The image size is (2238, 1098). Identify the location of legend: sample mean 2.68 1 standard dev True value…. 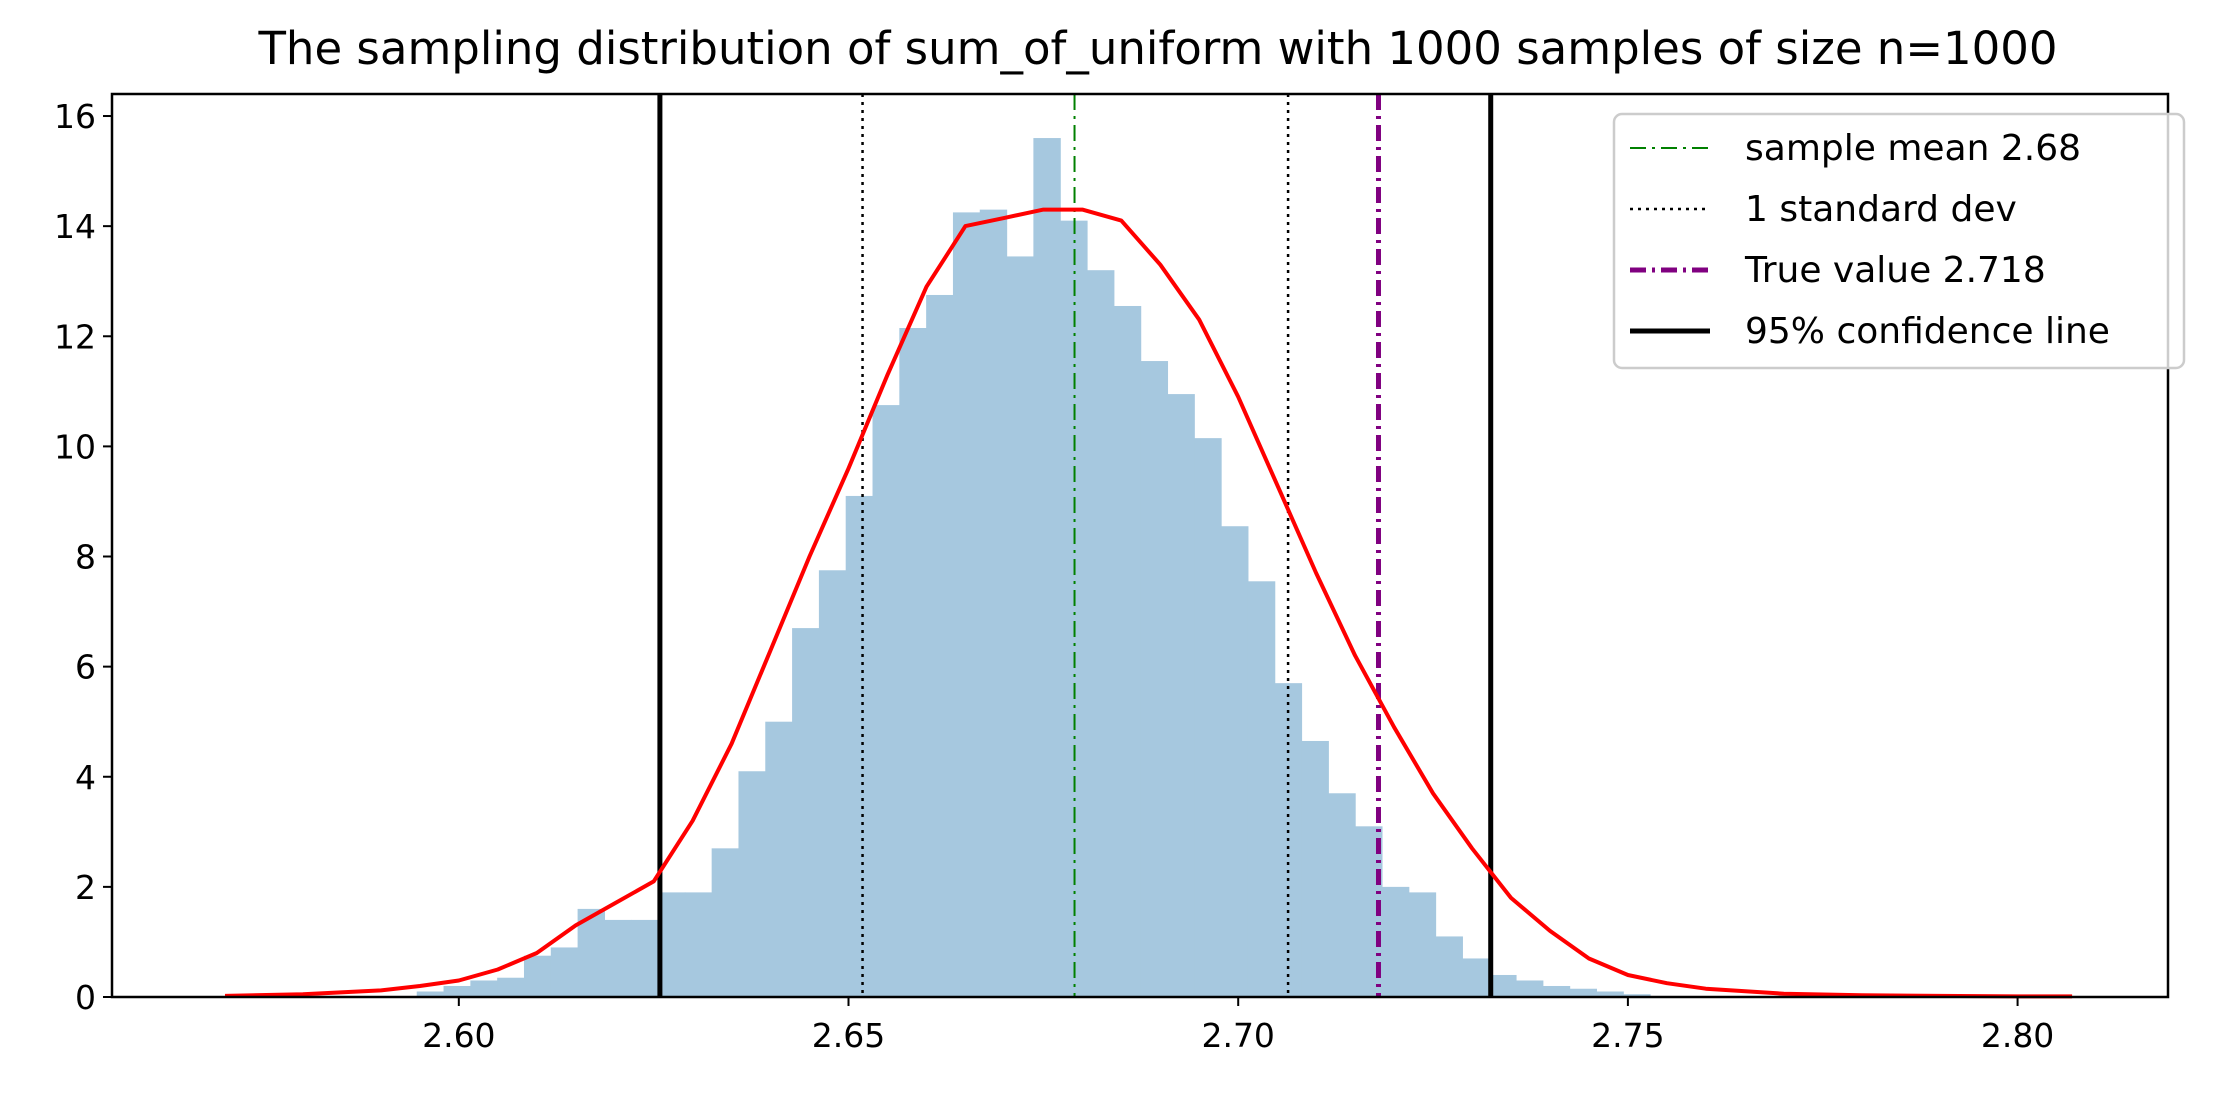
(1899, 241).